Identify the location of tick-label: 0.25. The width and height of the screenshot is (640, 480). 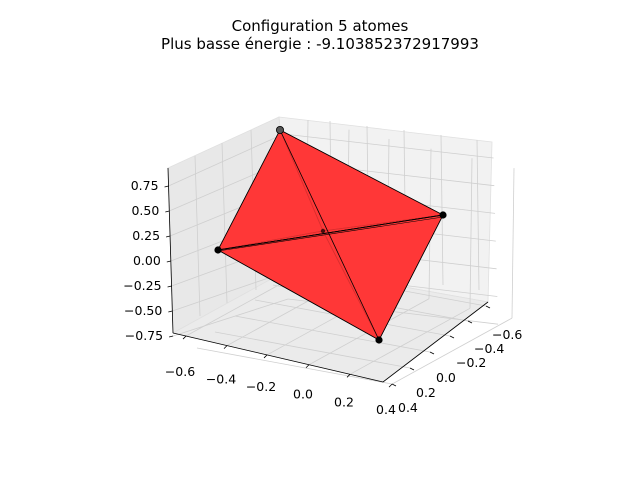
(146, 235).